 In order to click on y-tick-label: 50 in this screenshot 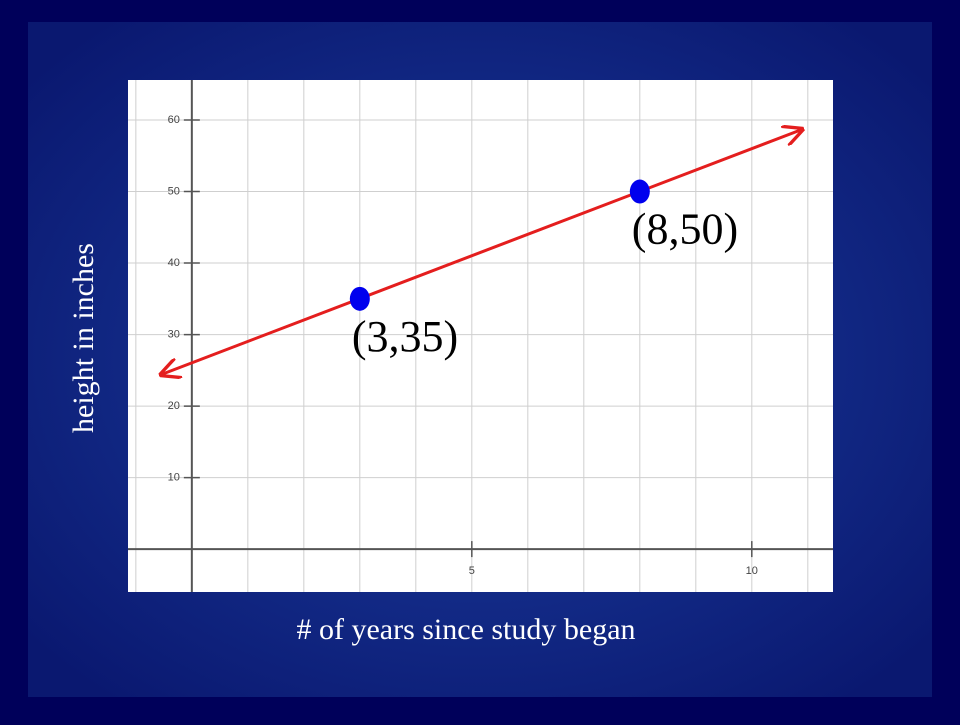, I will do `click(174, 191)`.